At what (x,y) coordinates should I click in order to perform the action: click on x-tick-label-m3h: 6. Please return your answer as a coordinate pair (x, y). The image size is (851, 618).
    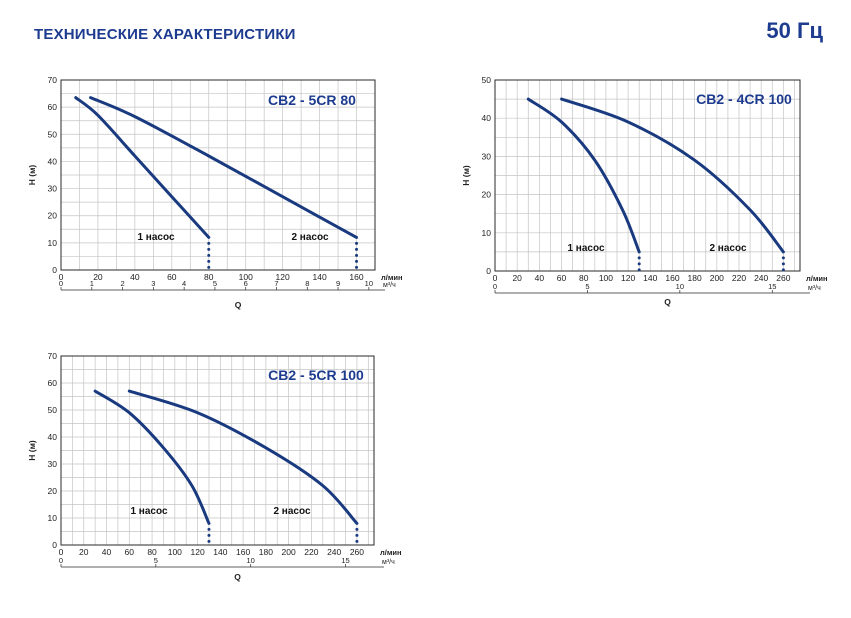
    Looking at the image, I should click on (246, 283).